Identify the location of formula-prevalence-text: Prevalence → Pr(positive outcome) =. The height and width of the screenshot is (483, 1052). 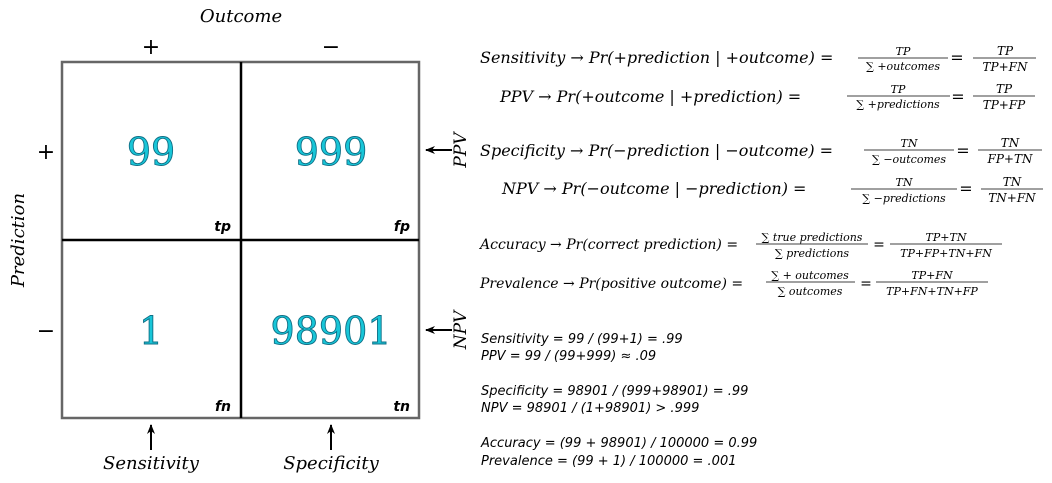
(611, 284).